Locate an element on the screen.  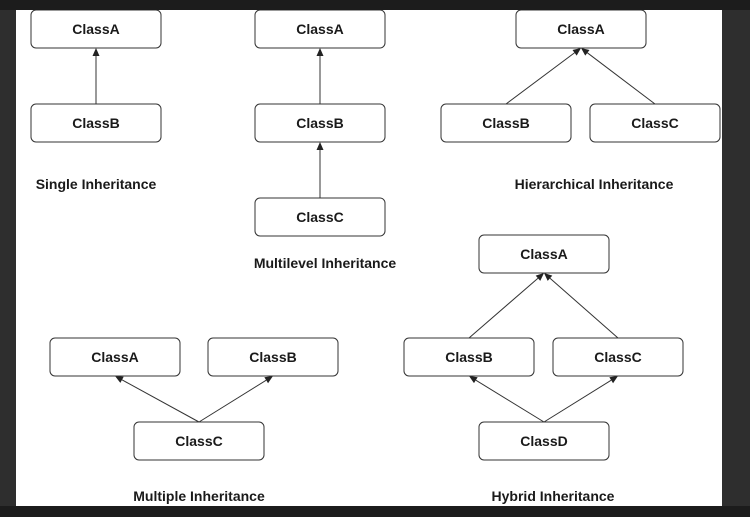
inheritance-arrow-multi-classC-to-multi-classB is located at coordinates (320, 170).